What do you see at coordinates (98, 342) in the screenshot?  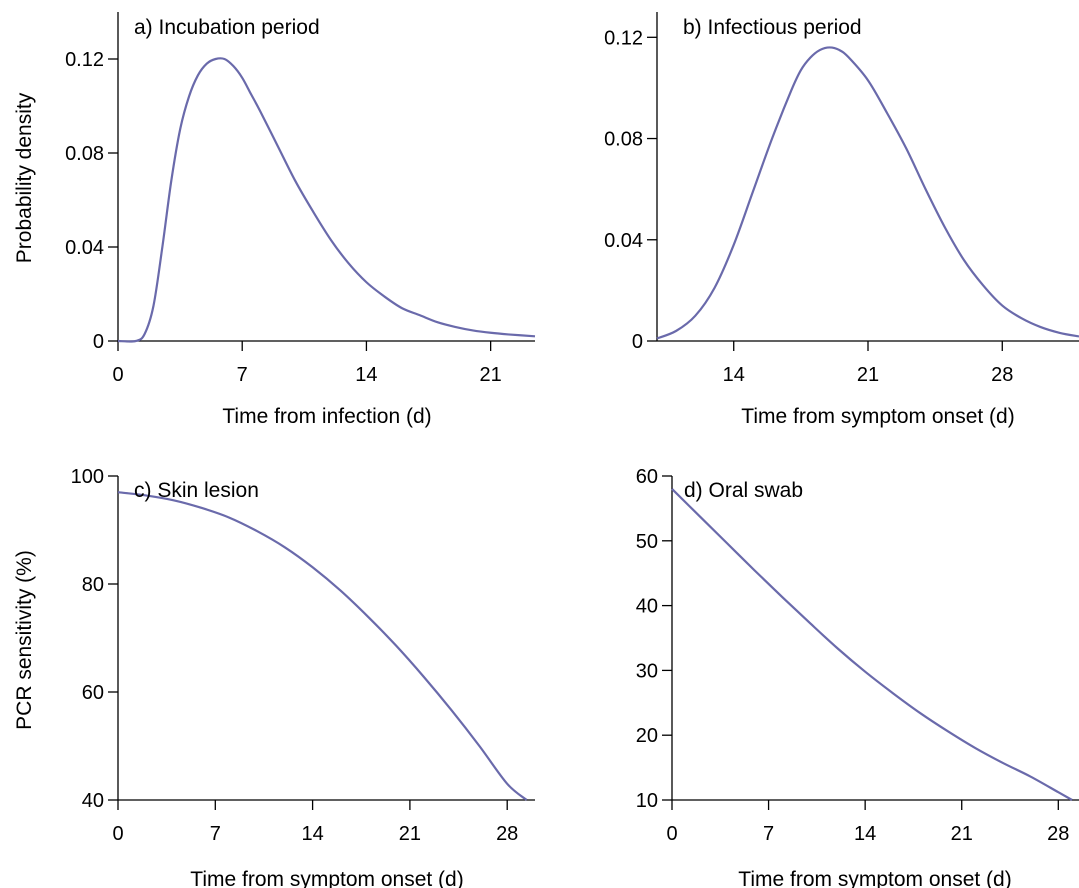 I see `panel-a-y-tick-label: 0` at bounding box center [98, 342].